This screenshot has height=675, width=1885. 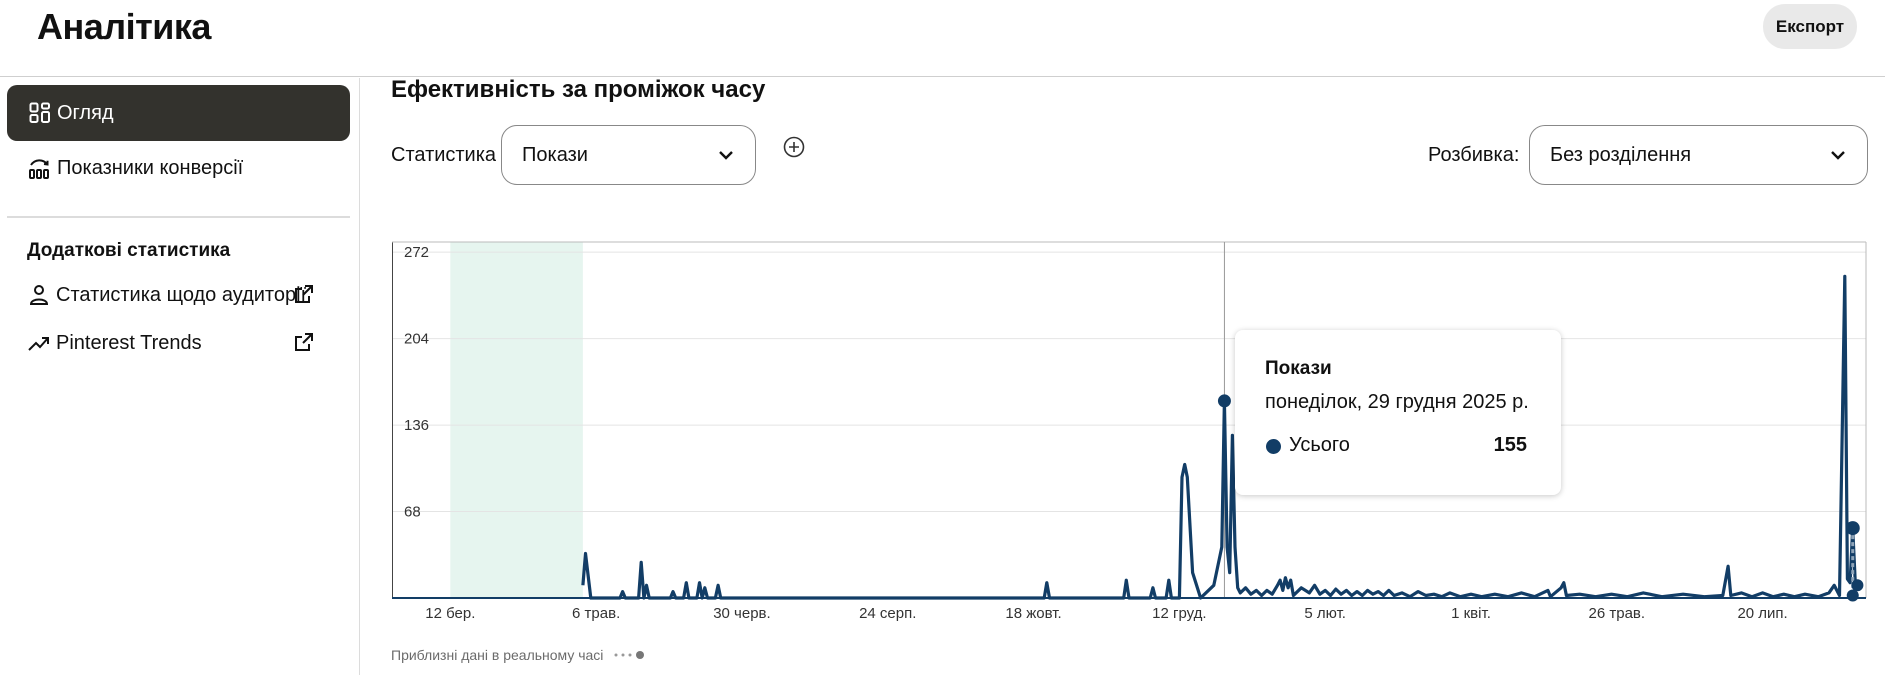 What do you see at coordinates (1319, 445) in the screenshot?
I see `tooltip-series-name: Усього` at bounding box center [1319, 445].